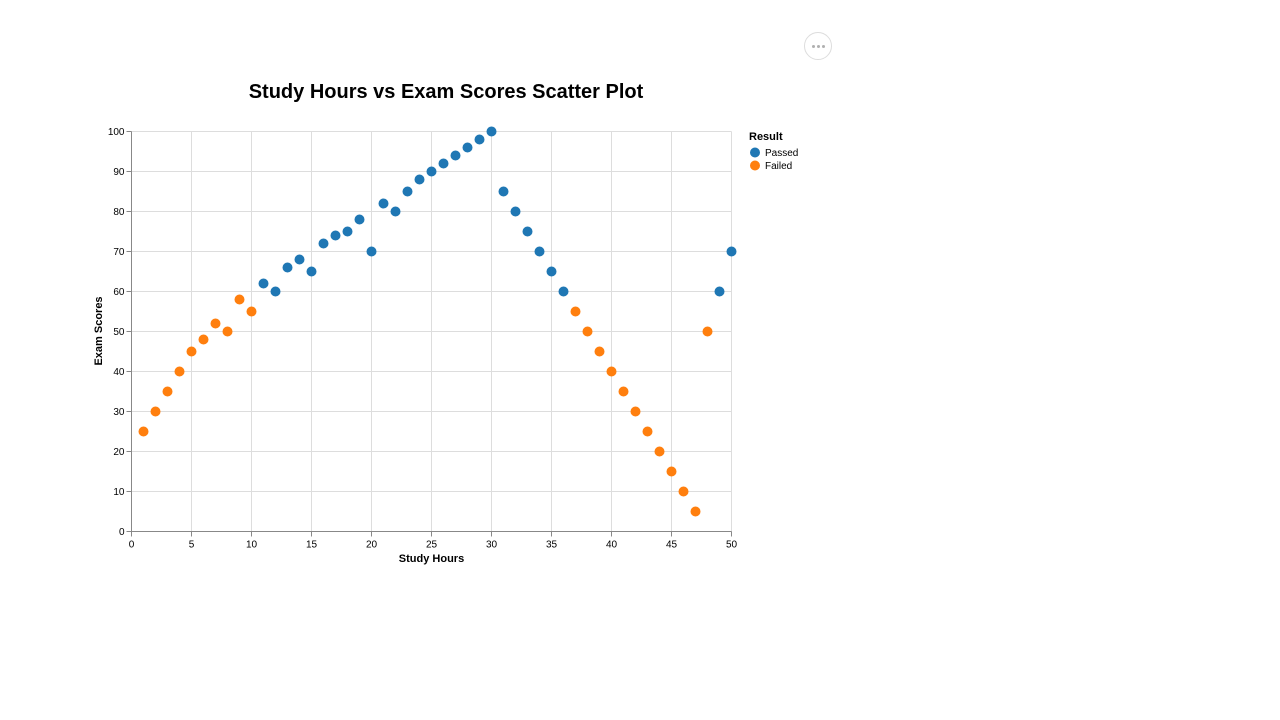 This screenshot has height=720, width=1280. I want to click on legend-title: Result, so click(766, 137).